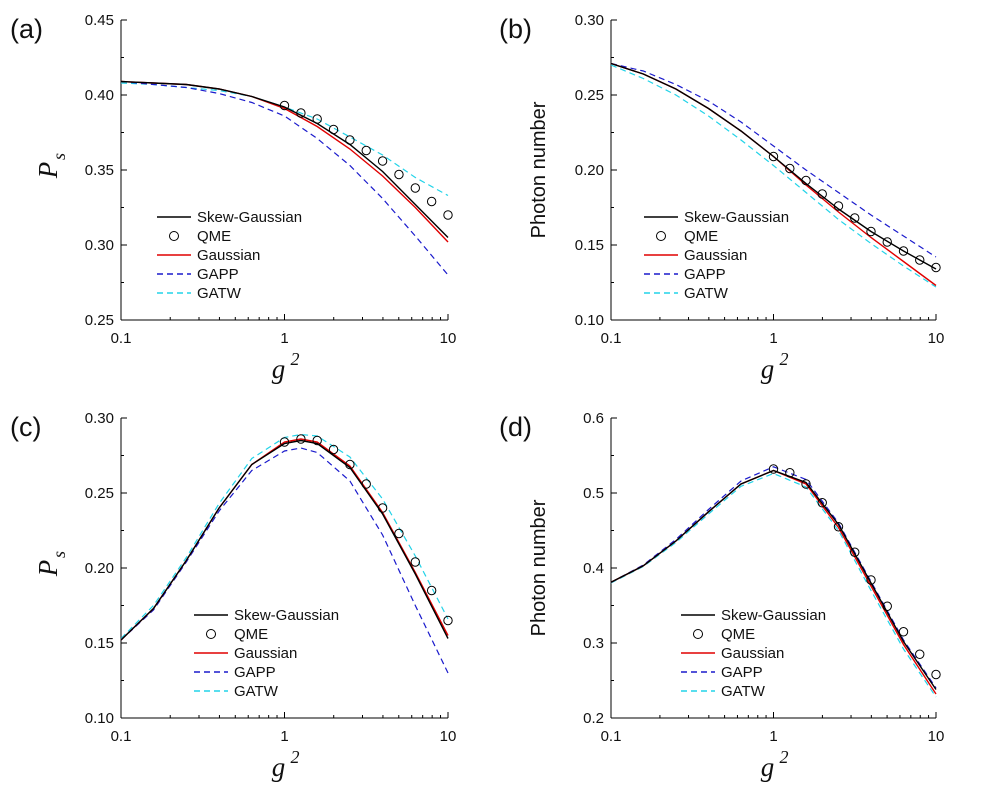 This screenshot has width=981, height=791. I want to click on series-line-gaussian, so click(773, 174).